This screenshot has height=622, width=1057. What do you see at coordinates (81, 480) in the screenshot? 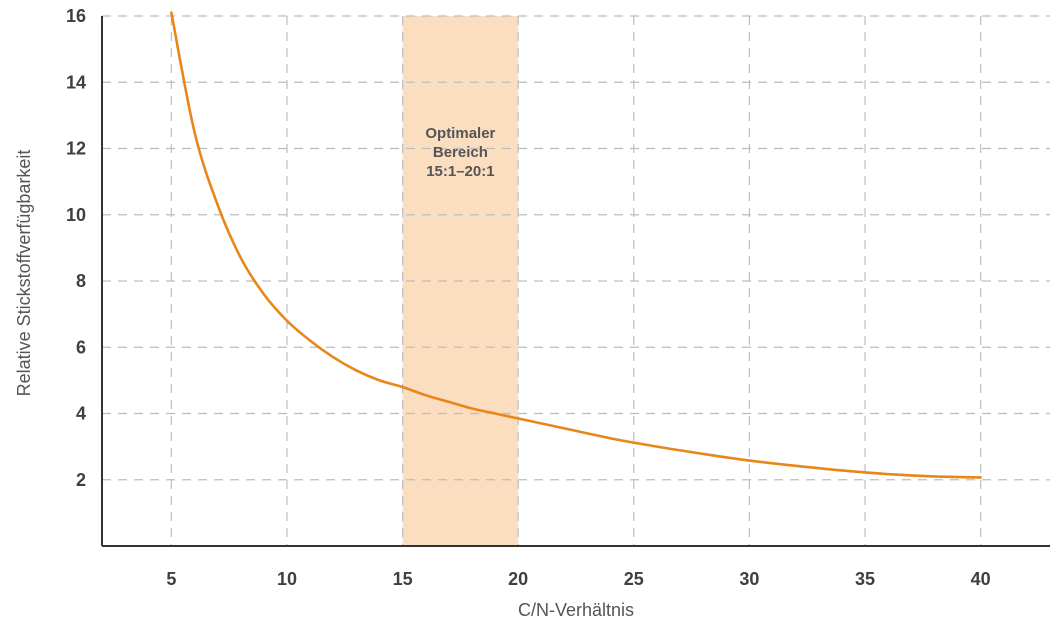
I see `y-tick-label: 2` at bounding box center [81, 480].